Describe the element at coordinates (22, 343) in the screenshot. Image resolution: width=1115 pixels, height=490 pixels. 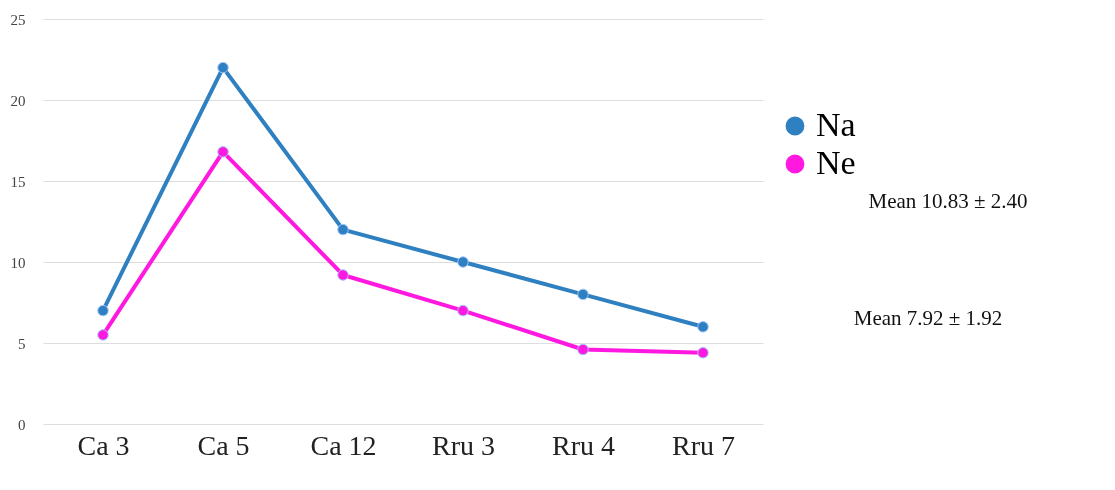
I see `y-tick-label: 5` at that location.